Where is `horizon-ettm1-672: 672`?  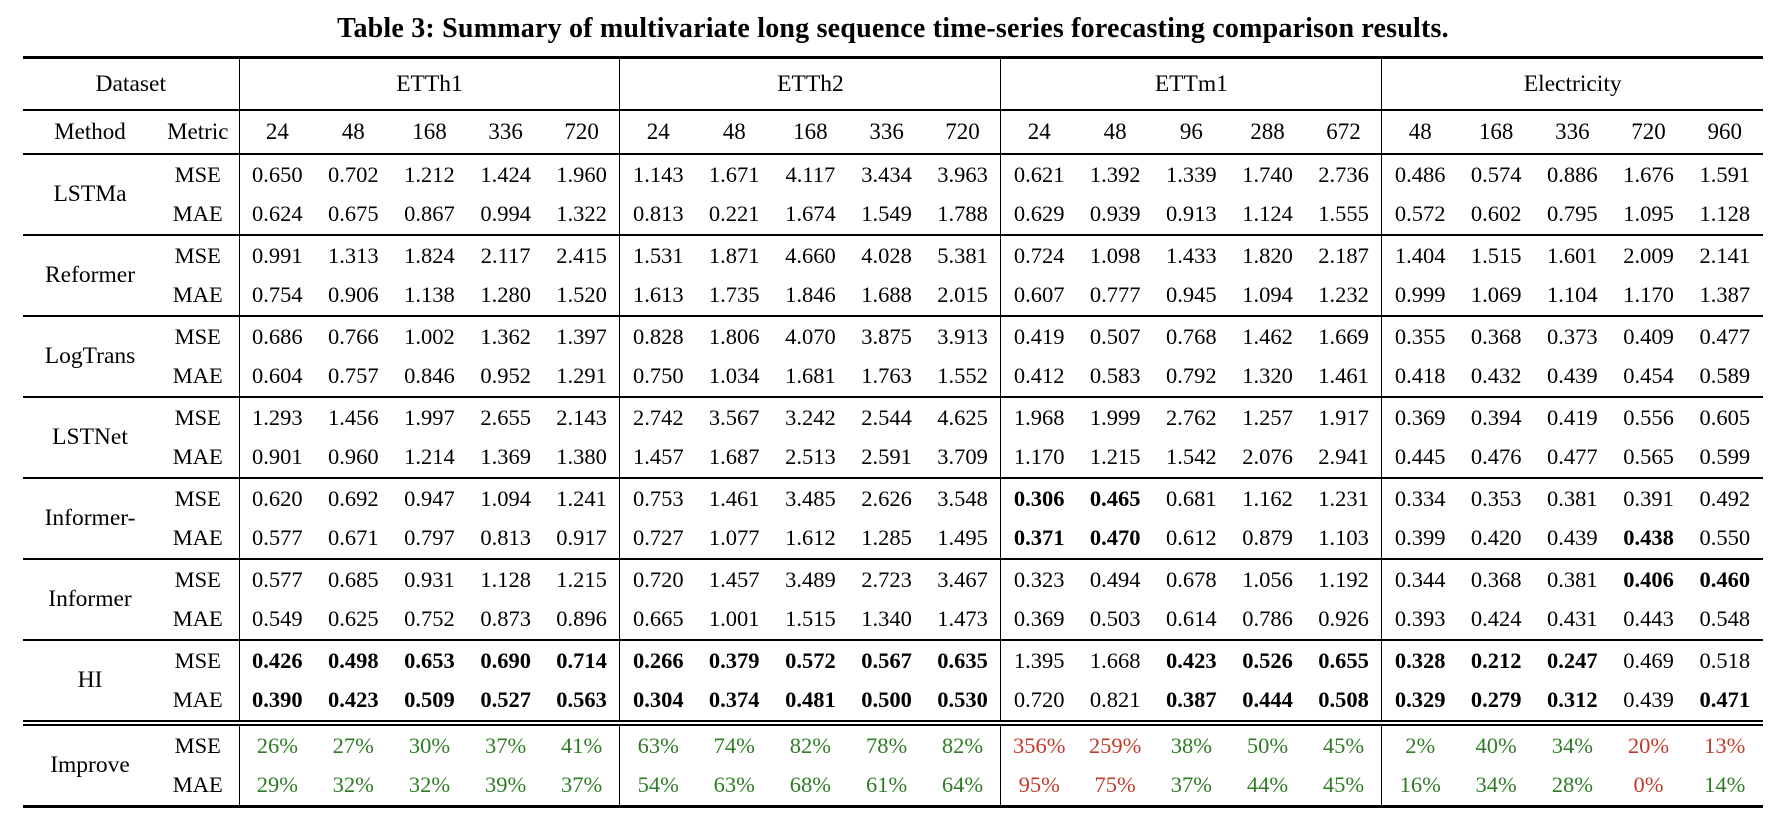
horizon-ettm1-672: 672 is located at coordinates (1343, 131).